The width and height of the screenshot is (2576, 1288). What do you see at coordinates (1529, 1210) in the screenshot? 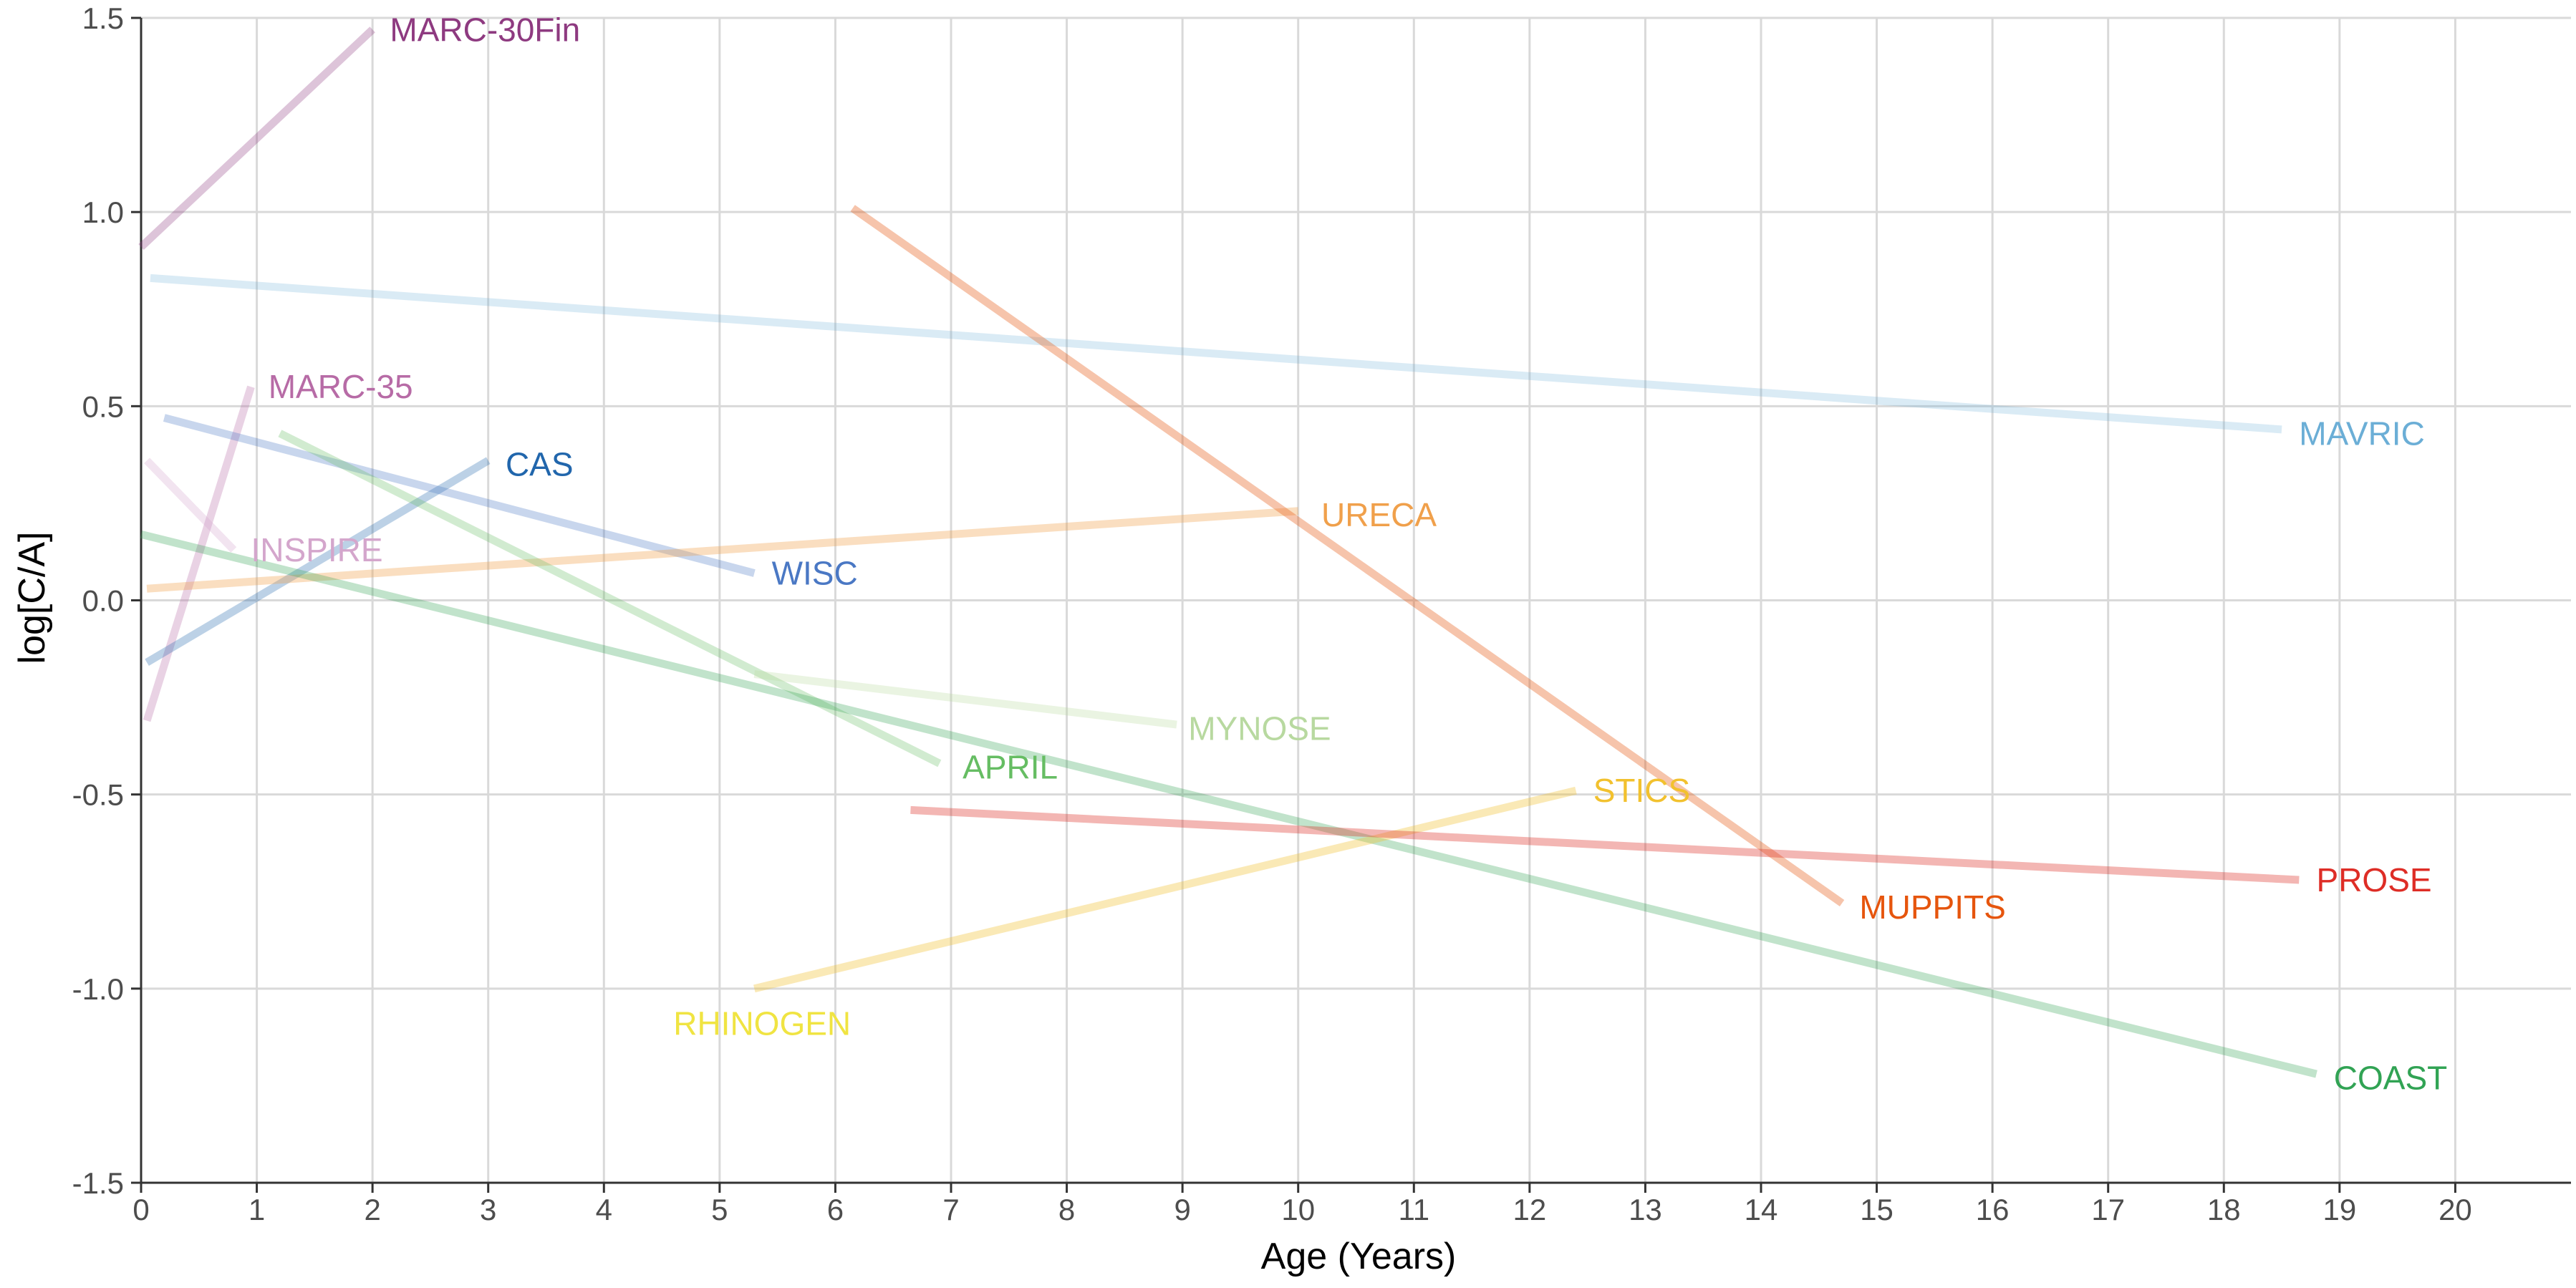
I see `x-tick-label: 12` at bounding box center [1529, 1210].